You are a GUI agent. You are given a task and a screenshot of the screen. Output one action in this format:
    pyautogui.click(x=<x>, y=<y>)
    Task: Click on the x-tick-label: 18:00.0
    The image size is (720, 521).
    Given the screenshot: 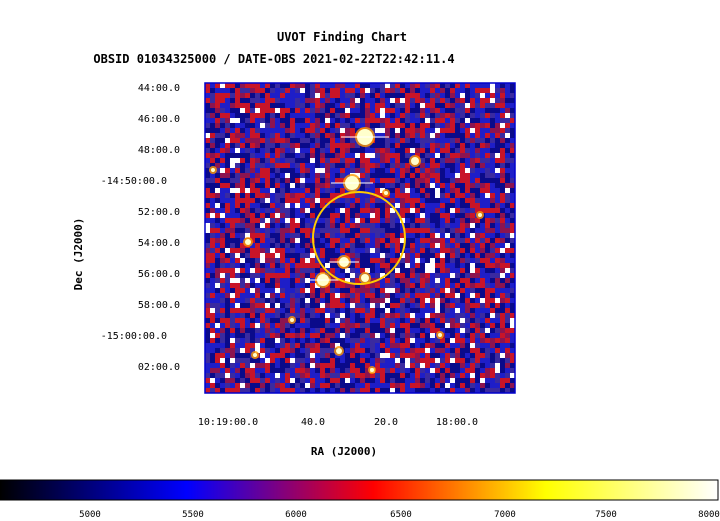 What is the action you would take?
    pyautogui.click(x=457, y=422)
    